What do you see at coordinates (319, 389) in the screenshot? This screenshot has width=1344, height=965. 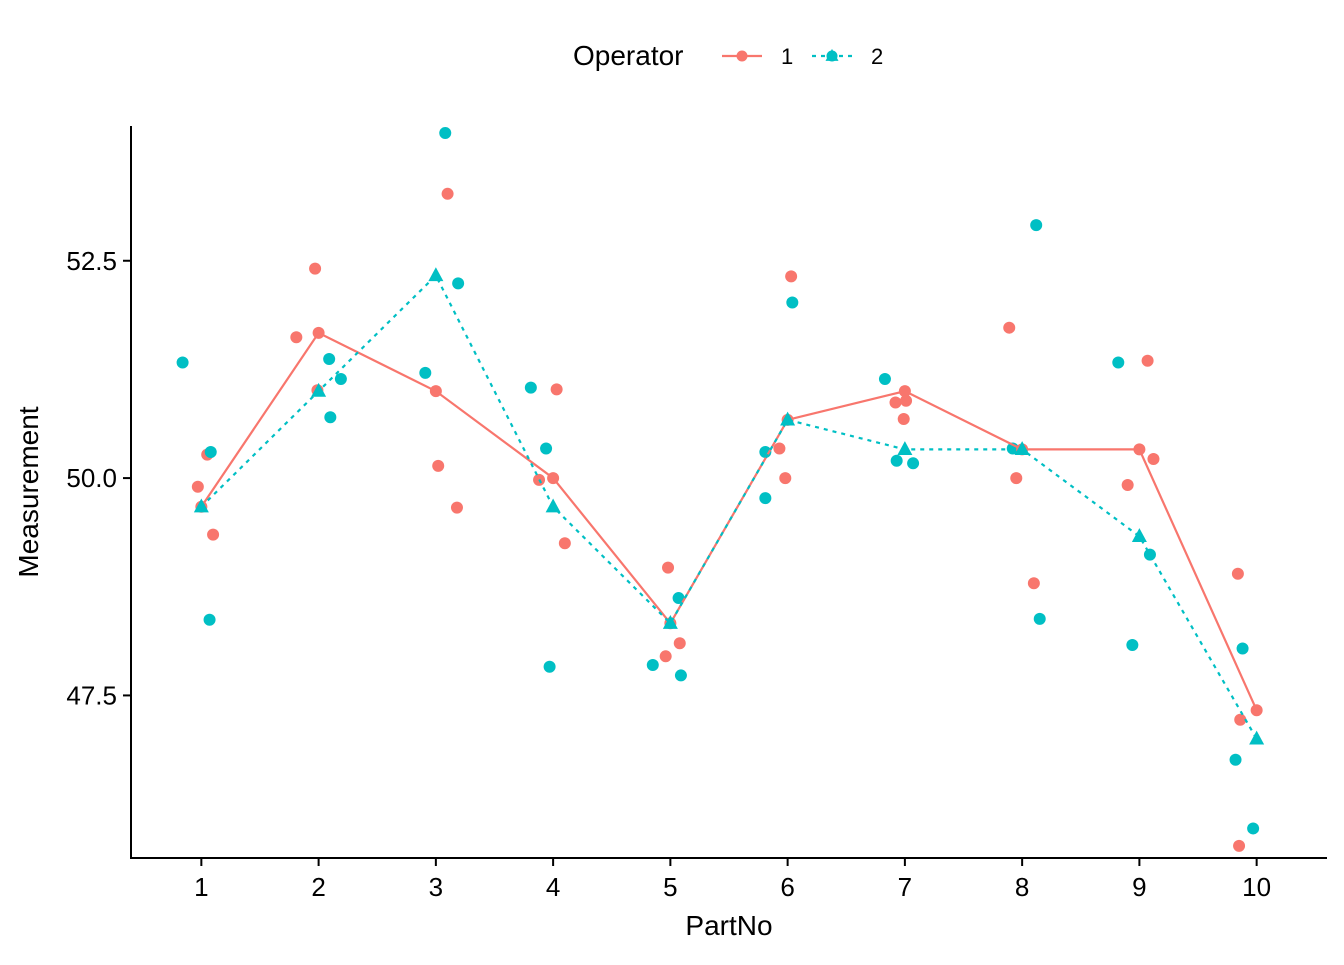 I see `mean-marker-op2-part2` at bounding box center [319, 389].